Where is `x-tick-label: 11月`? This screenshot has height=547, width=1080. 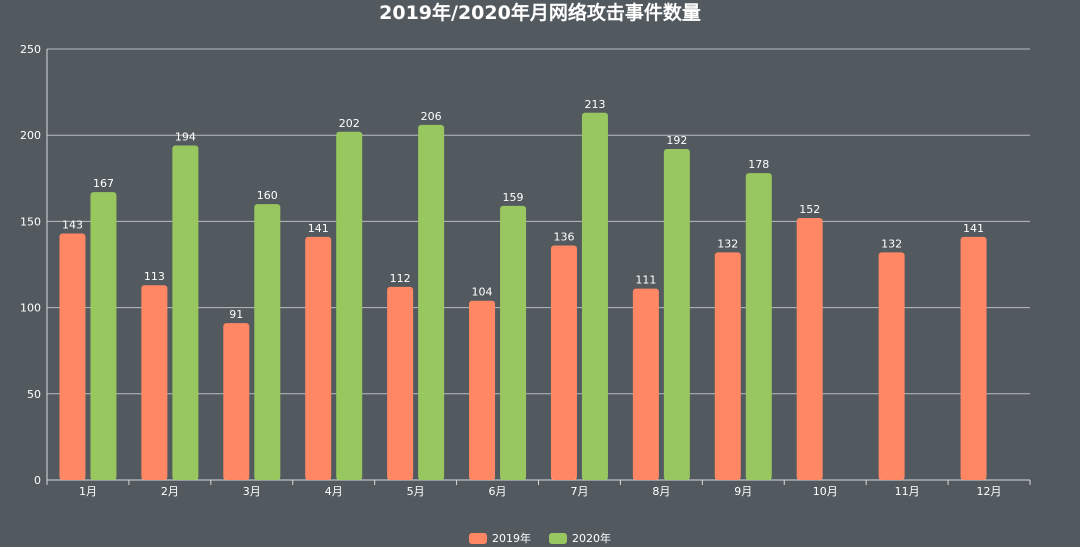 x-tick-label: 11月 is located at coordinates (907, 491).